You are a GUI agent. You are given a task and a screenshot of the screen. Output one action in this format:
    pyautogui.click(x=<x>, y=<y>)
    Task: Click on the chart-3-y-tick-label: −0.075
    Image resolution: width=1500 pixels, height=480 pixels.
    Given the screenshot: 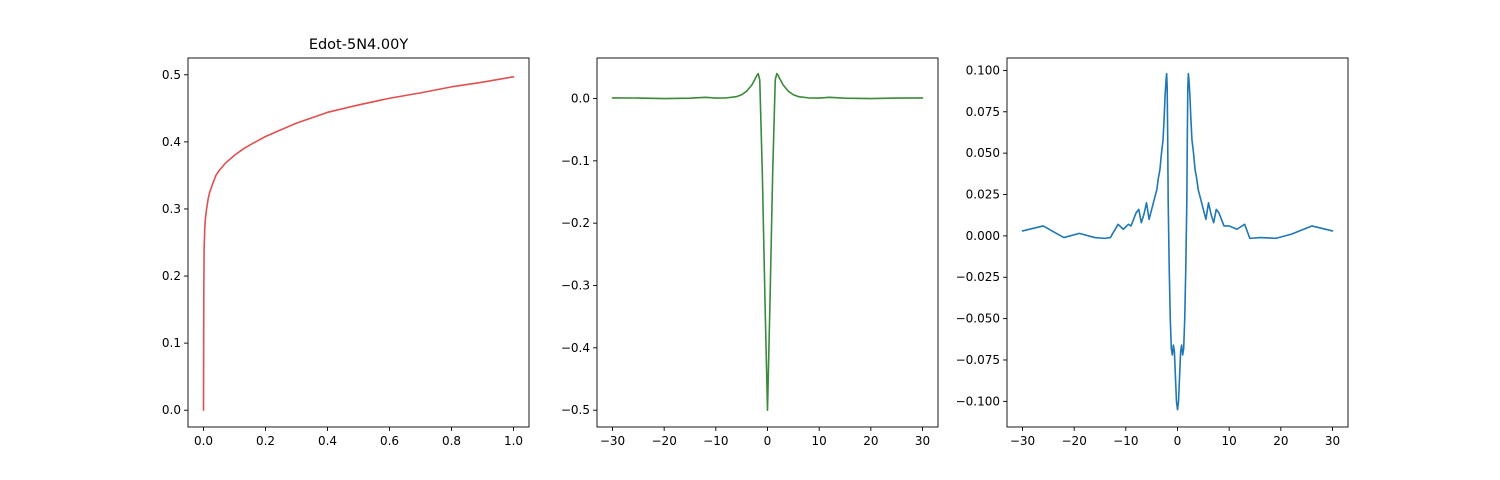 What is the action you would take?
    pyautogui.click(x=978, y=360)
    